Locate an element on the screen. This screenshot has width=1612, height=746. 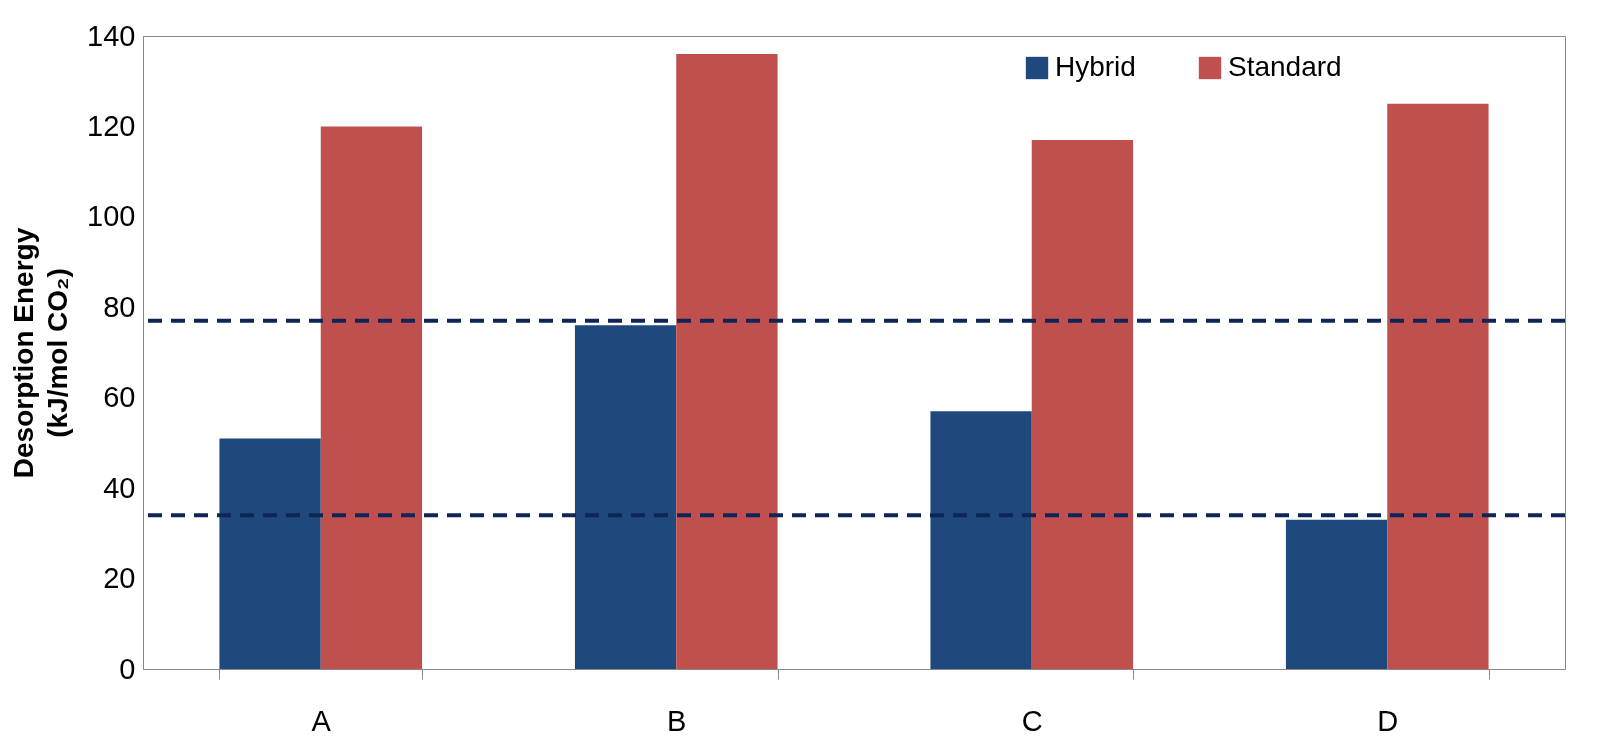
x-tick-label: D is located at coordinates (1388, 720).